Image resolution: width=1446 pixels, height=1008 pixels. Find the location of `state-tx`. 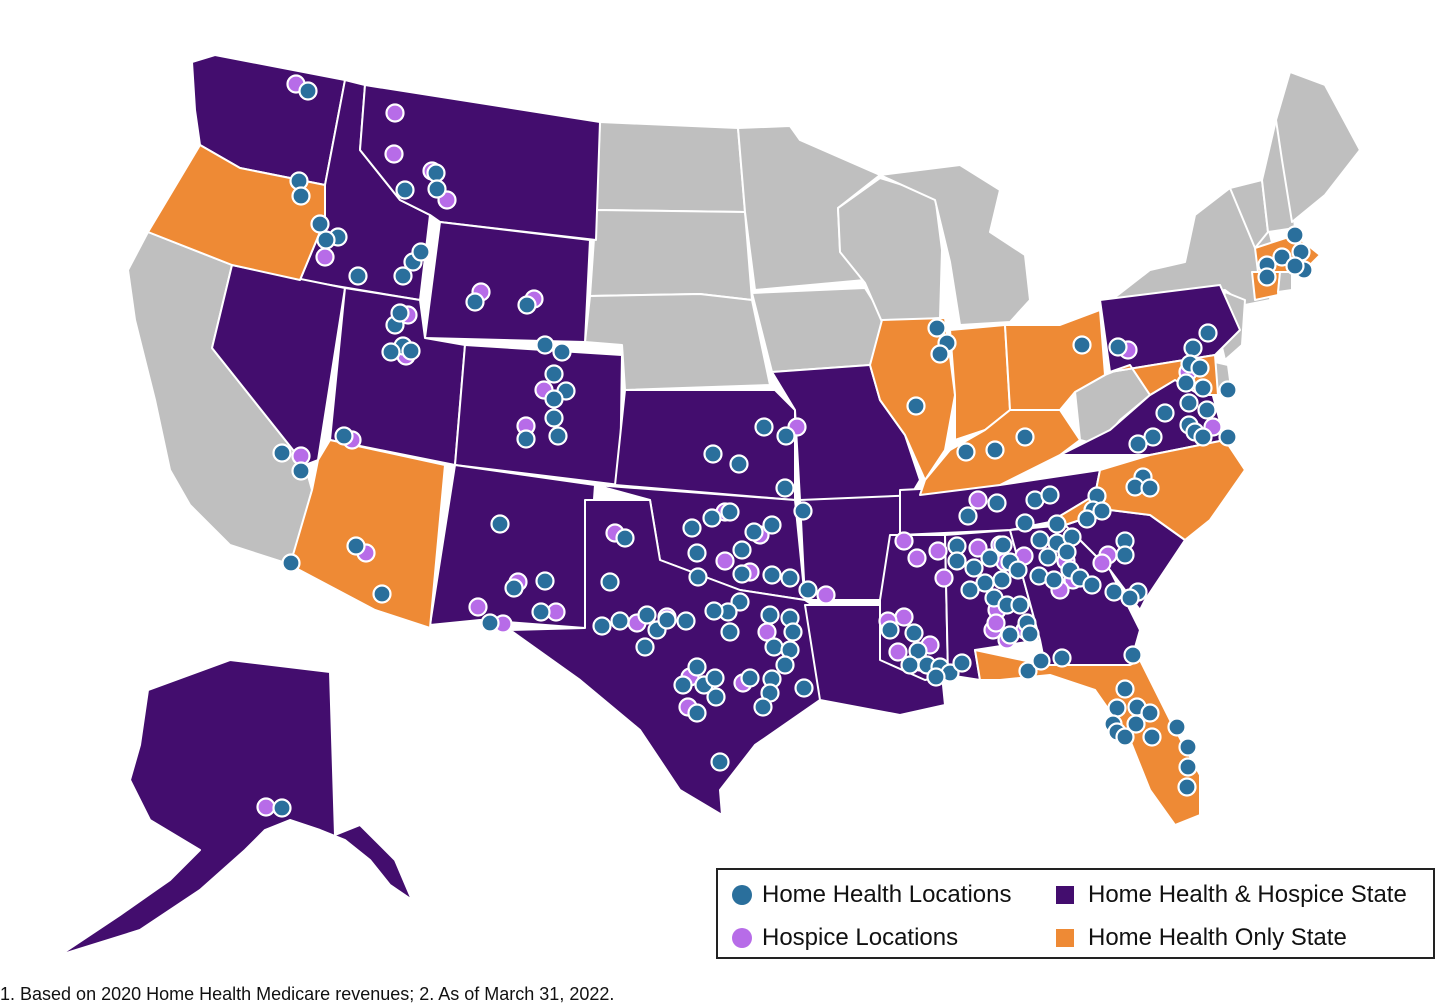

state-tx is located at coordinates (665, 657).